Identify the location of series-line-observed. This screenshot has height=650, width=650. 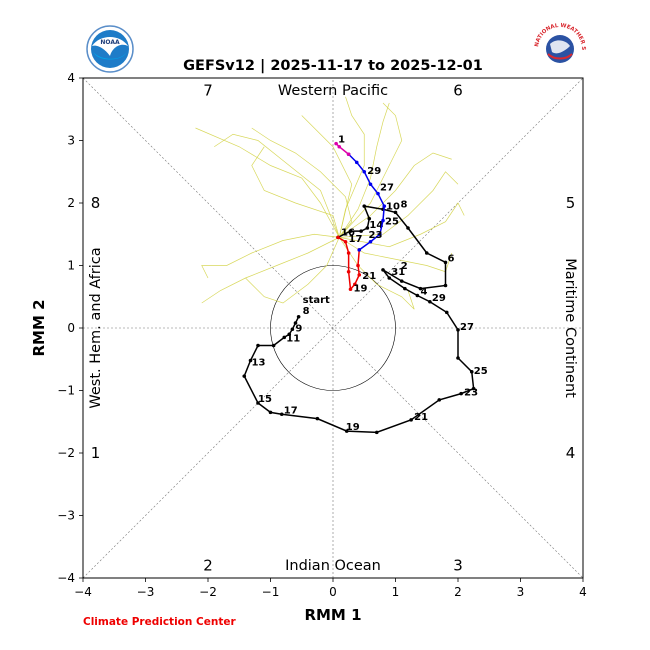
(359, 319).